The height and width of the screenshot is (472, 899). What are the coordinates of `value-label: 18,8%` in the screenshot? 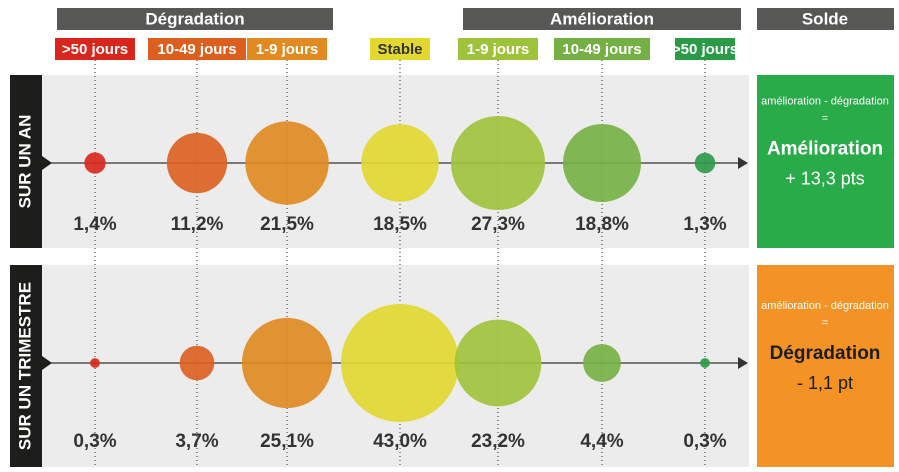 It's located at (602, 224).